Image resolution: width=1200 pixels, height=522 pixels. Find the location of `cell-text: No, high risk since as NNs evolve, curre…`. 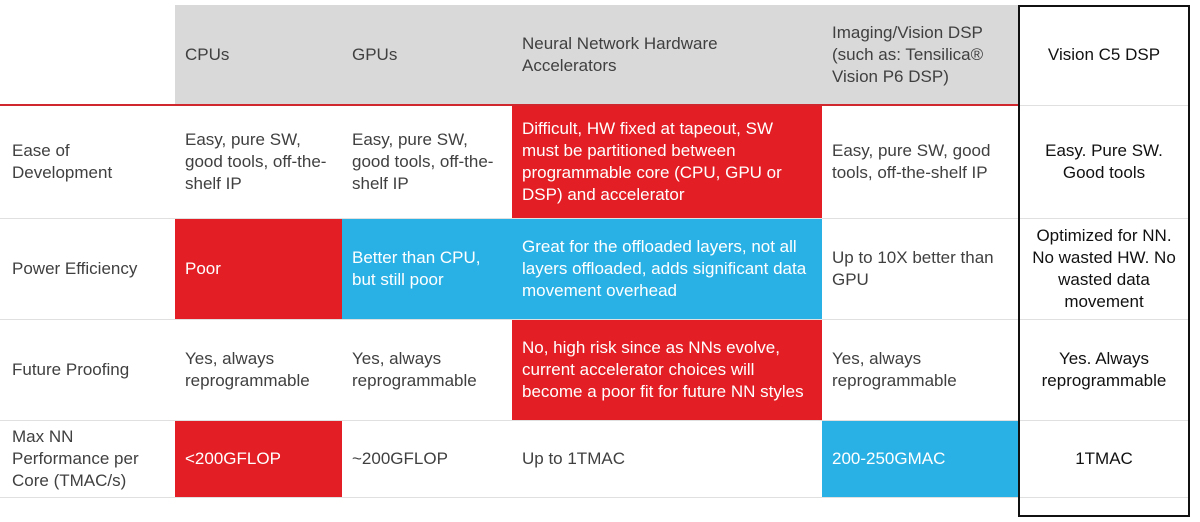

cell-text: No, high risk since as NNs evolve, curre… is located at coordinates (663, 369).